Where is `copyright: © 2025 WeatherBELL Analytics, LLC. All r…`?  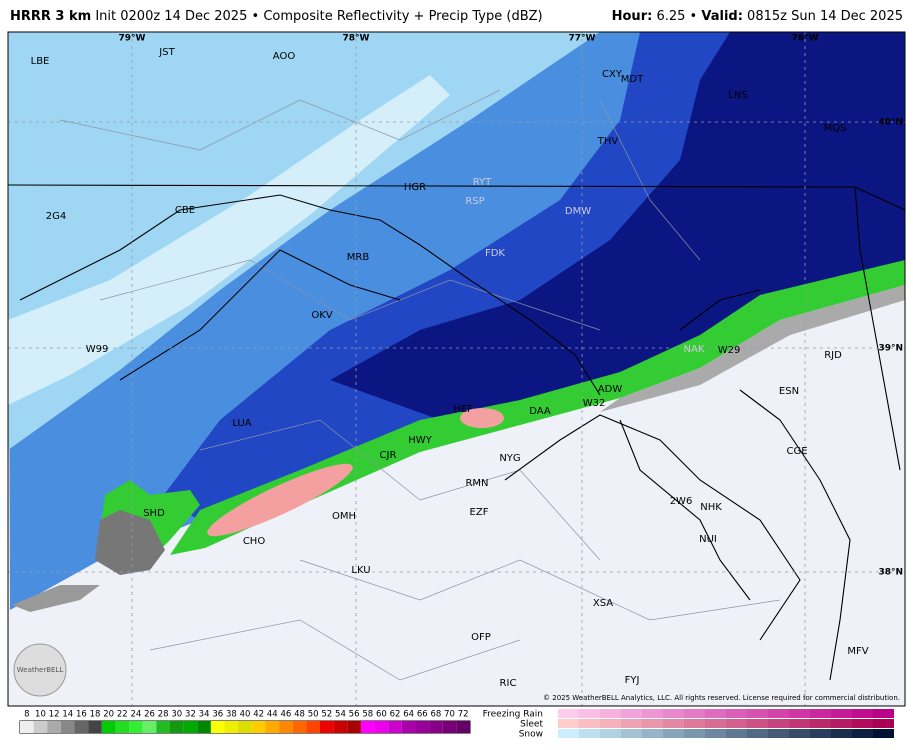 copyright: © 2025 WeatherBELL Analytics, LLC. All r… is located at coordinates (721, 698).